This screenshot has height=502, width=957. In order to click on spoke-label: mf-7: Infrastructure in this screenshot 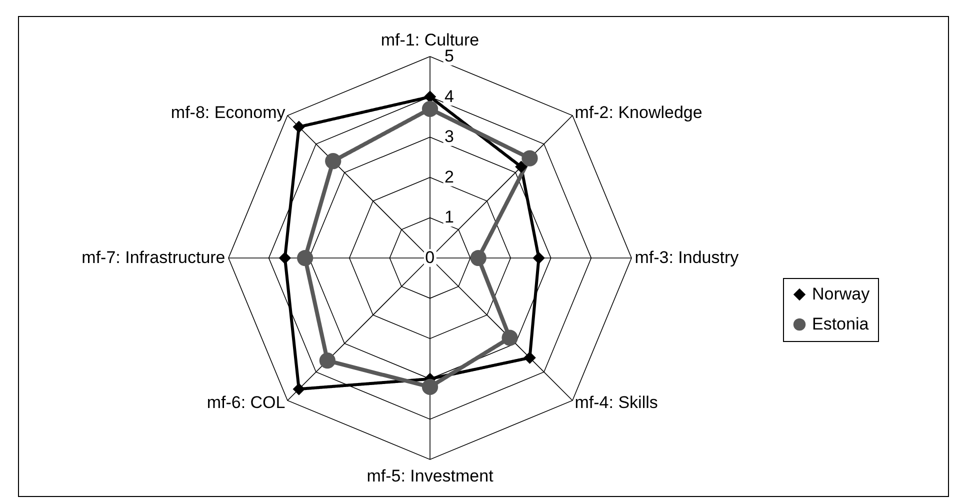, I will do `click(154, 257)`.